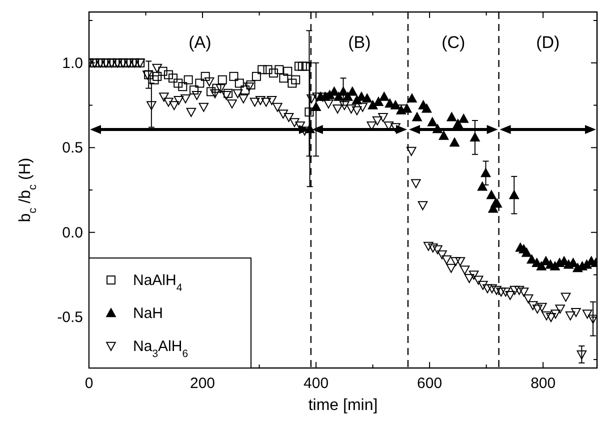 The image size is (598, 426). Describe the element at coordinates (72, 233) in the screenshot. I see `y-tick-label: 0.0` at that location.